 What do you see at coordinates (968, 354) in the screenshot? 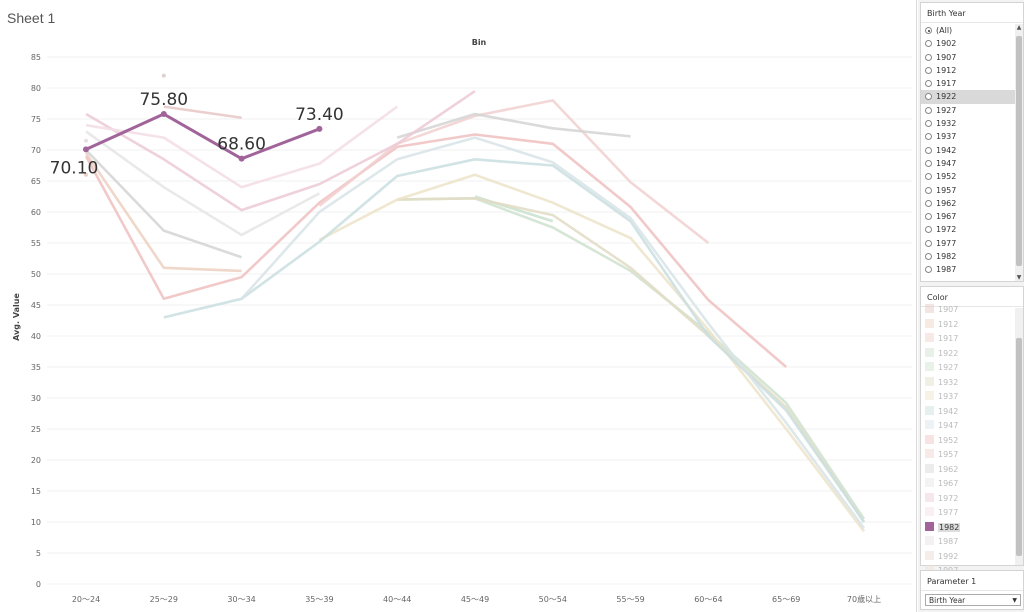
I see `legend-item: 1922` at bounding box center [968, 354].